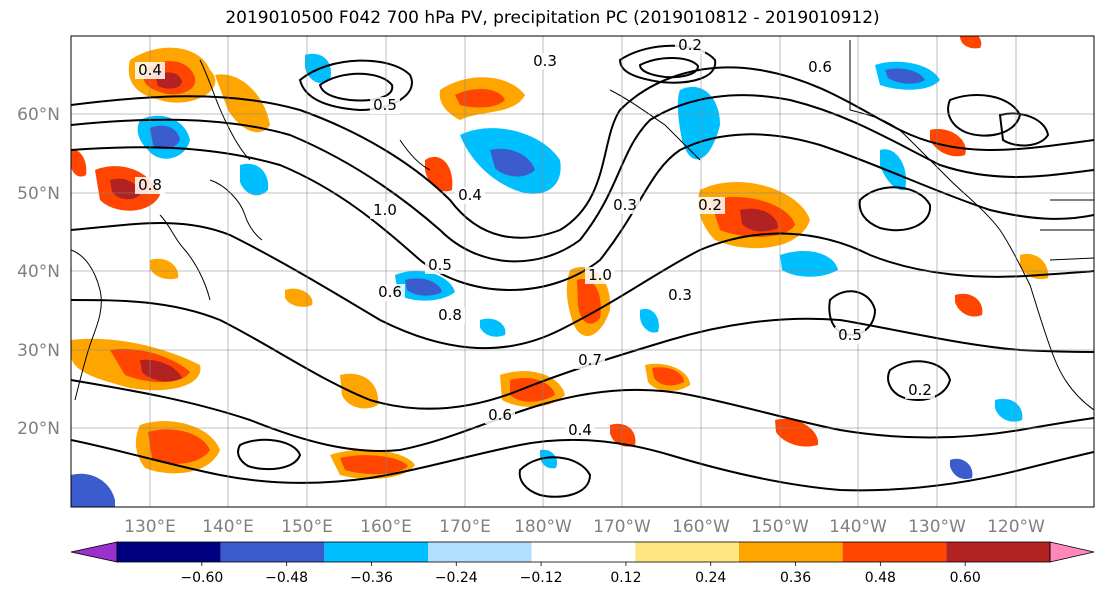 The image size is (1105, 601). I want to click on lon-label: 120°W, so click(1016, 527).